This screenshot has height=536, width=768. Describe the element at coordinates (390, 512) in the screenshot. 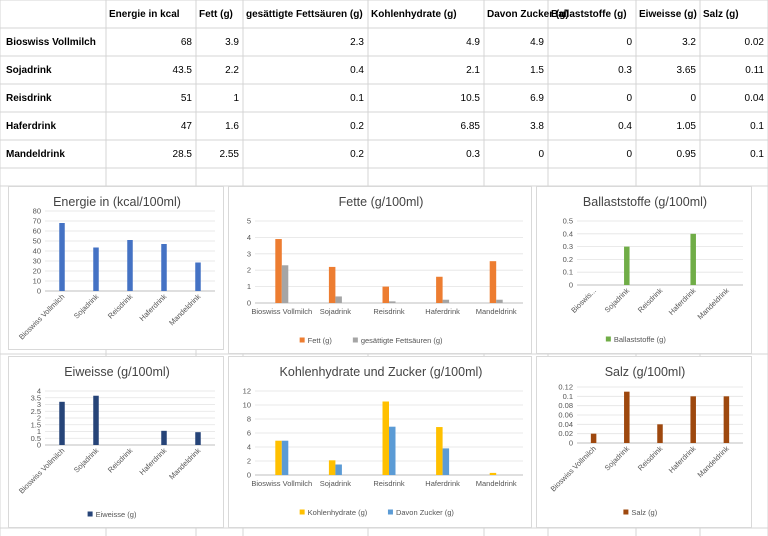

I see `legend-swatch` at that location.